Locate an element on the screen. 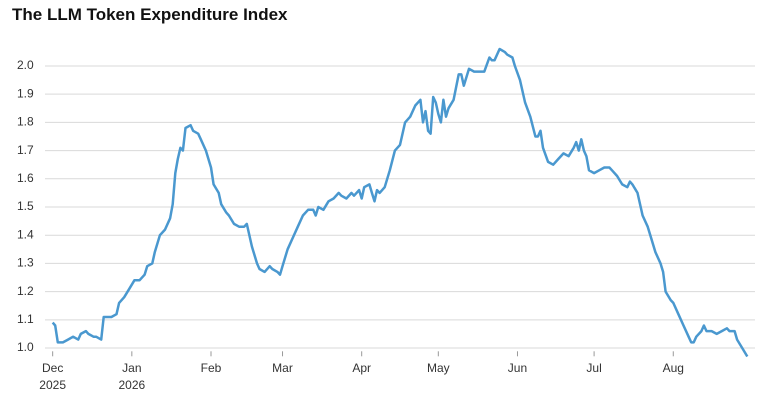 The width and height of the screenshot is (778, 402). x-tick-label: Feb is located at coordinates (211, 368).